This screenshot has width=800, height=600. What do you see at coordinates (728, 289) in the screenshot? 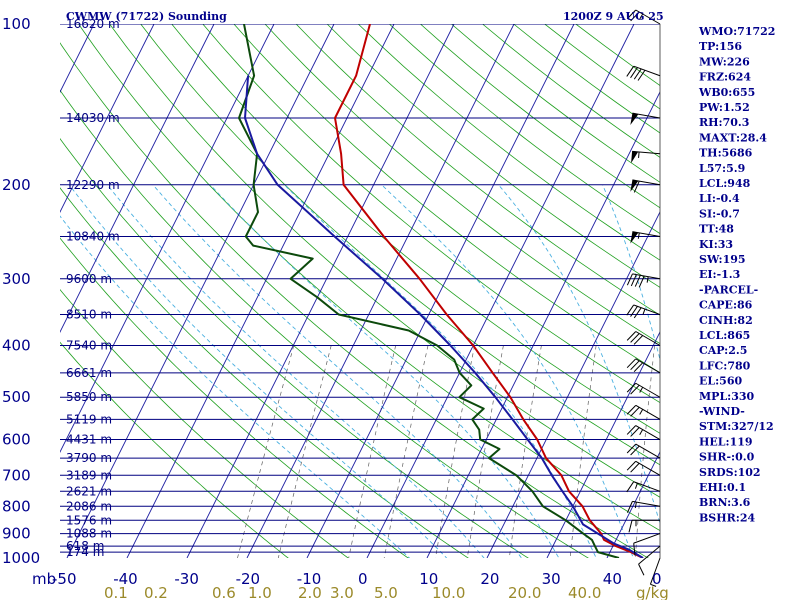
I see `index-item: -PARCEL-` at bounding box center [728, 289].